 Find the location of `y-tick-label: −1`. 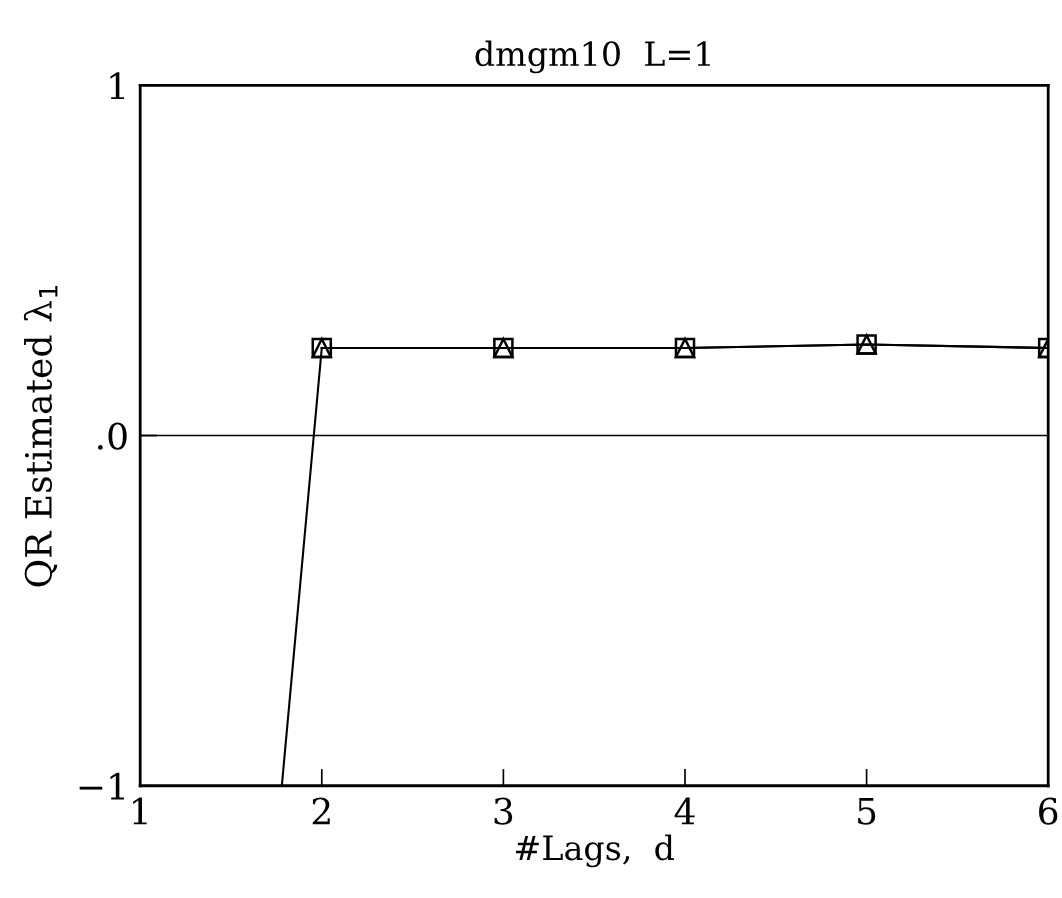

y-tick-label: −1 is located at coordinates (101, 786).